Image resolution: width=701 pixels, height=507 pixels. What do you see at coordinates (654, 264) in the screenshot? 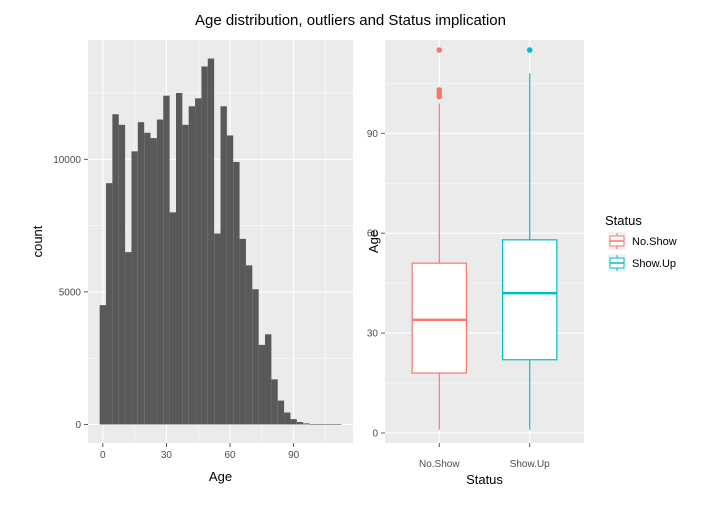
I see `legend-label-show-up: Show.Up` at bounding box center [654, 264].